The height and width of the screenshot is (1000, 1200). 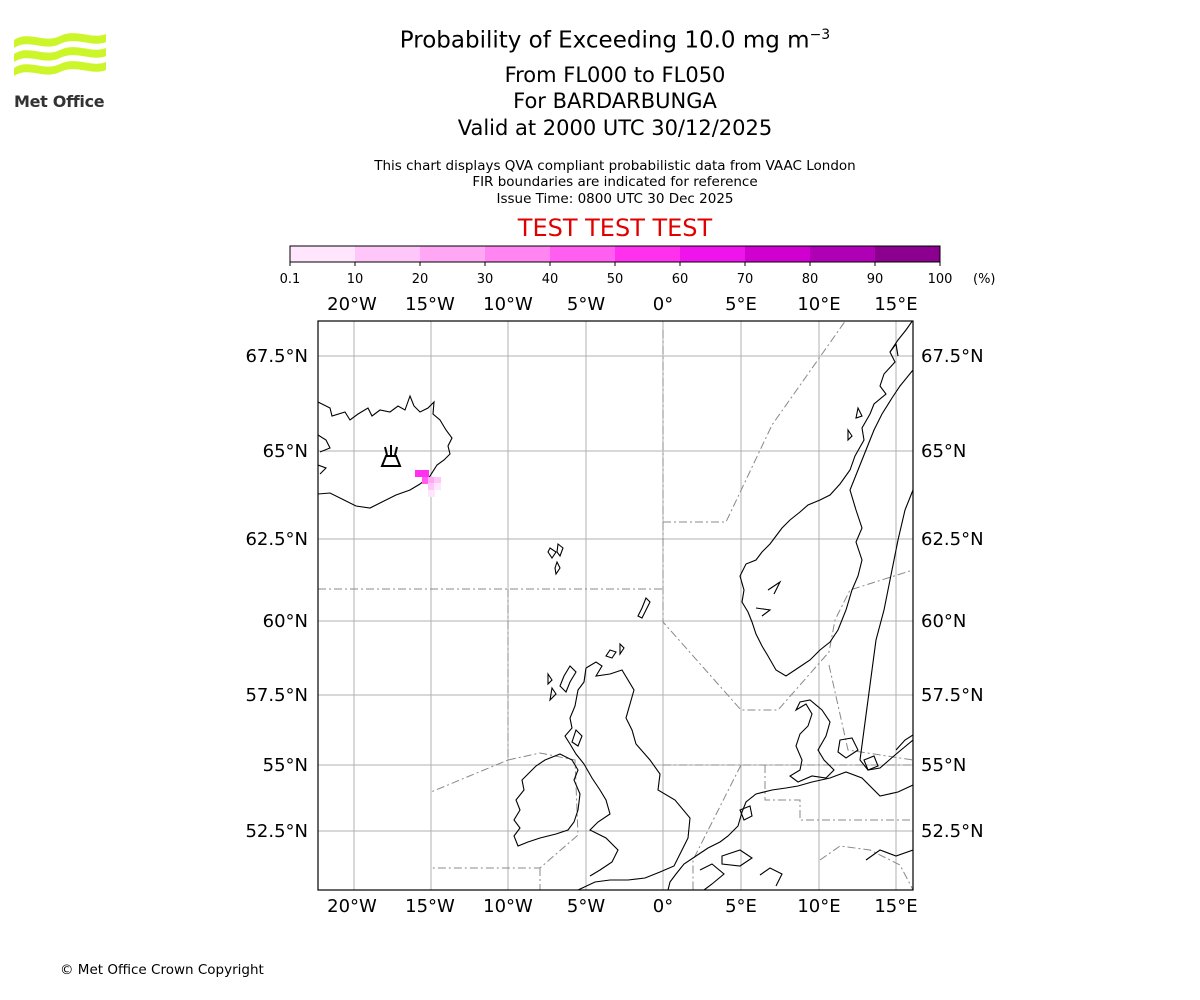 What do you see at coordinates (615, 75) in the screenshot?
I see `flight-level-range: From FL000 to FL050` at bounding box center [615, 75].